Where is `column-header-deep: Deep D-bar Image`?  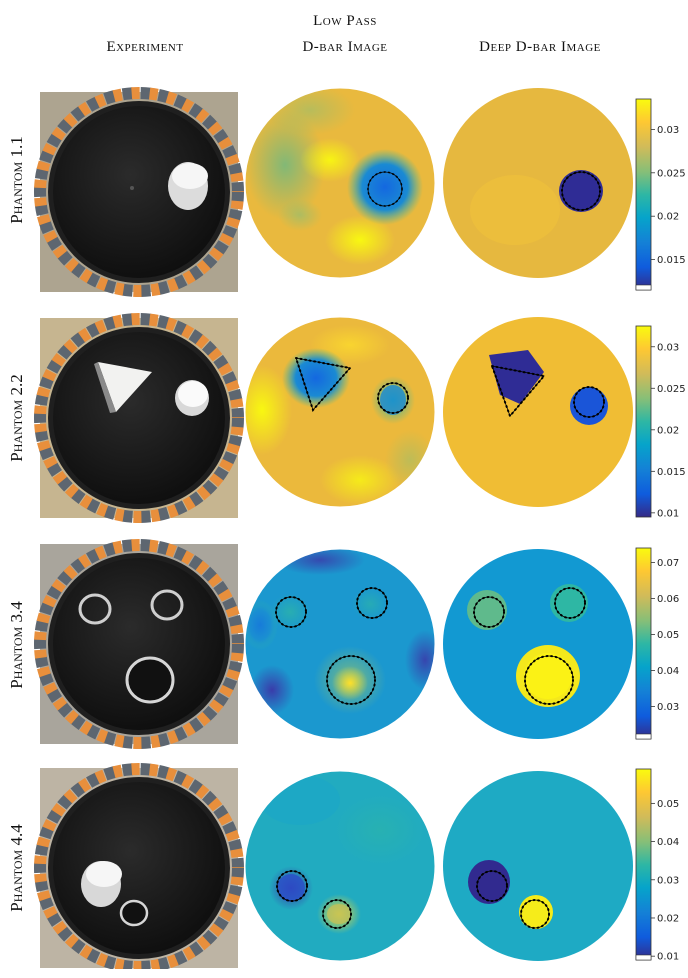
column-header-deep: Deep D-bar Image is located at coordinates (540, 47).